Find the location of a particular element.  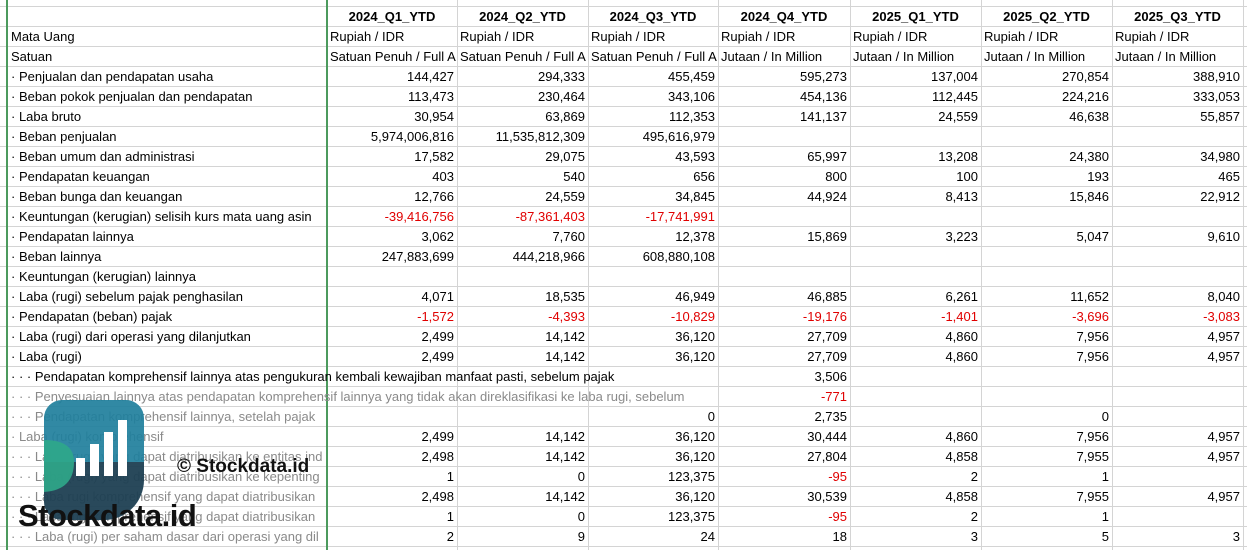

table-cell: -4,393 is located at coordinates (566, 316).